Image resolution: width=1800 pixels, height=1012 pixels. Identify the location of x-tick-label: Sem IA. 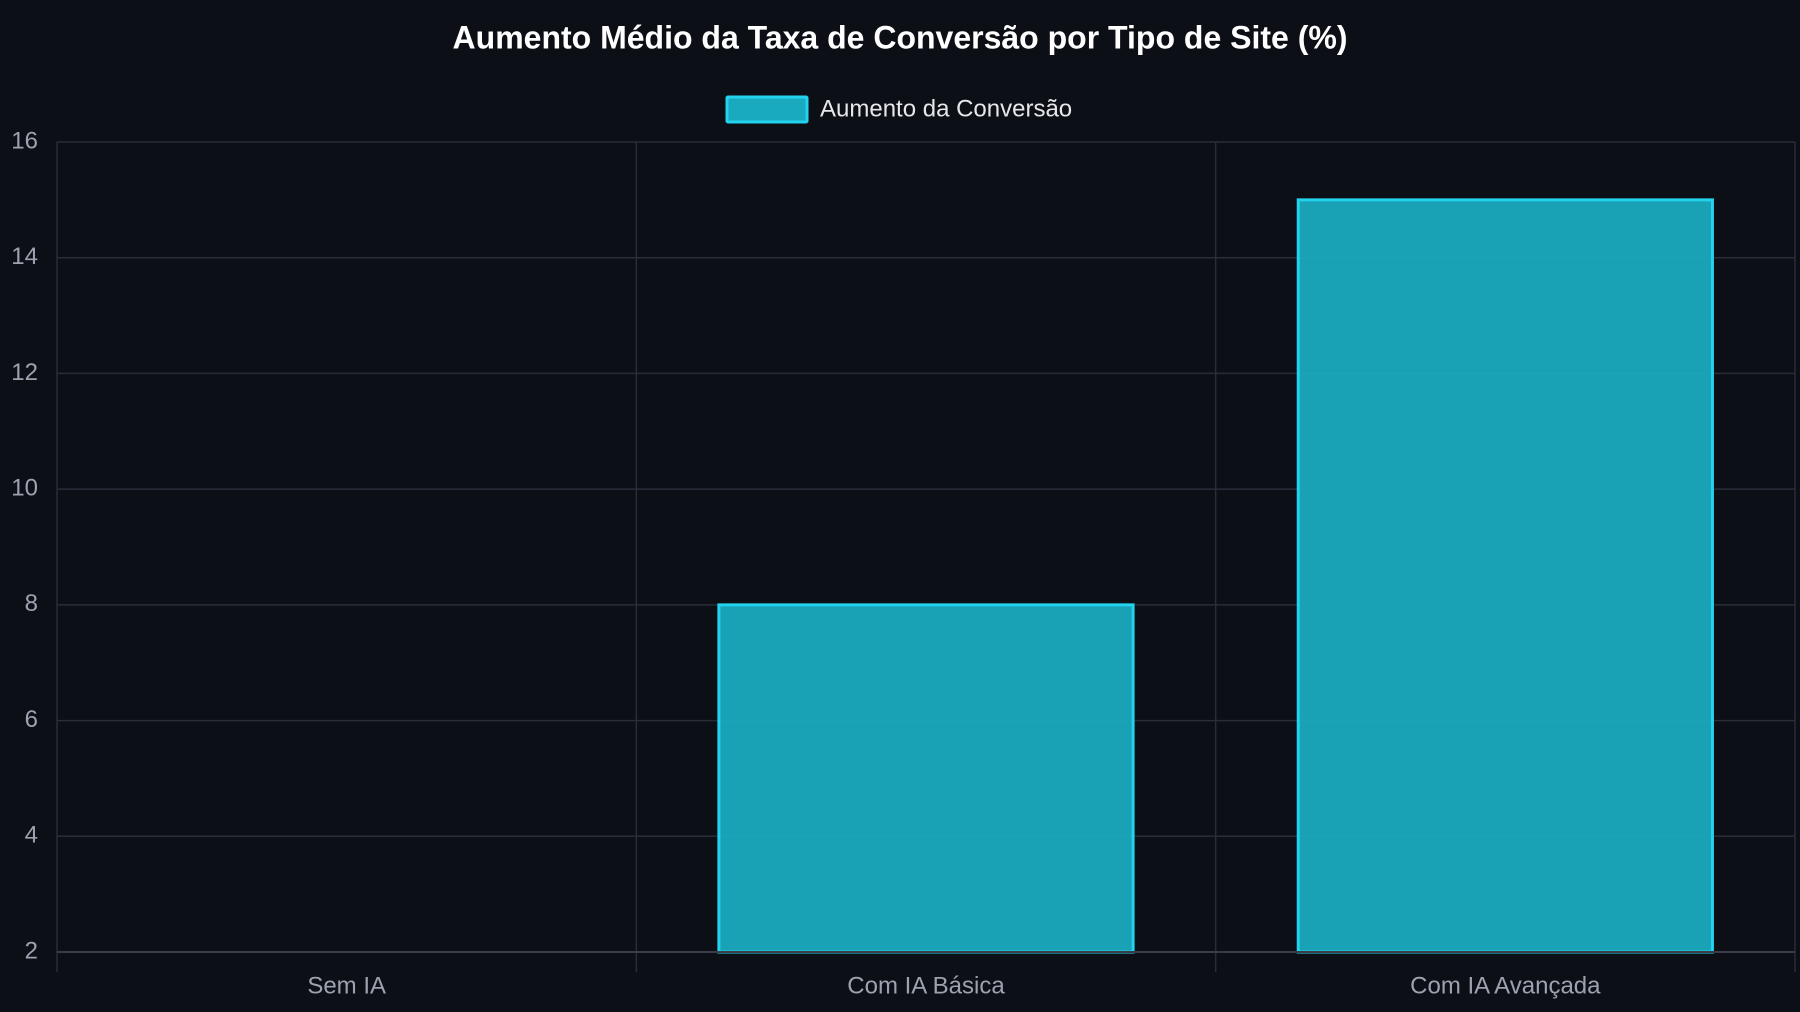
(346, 985).